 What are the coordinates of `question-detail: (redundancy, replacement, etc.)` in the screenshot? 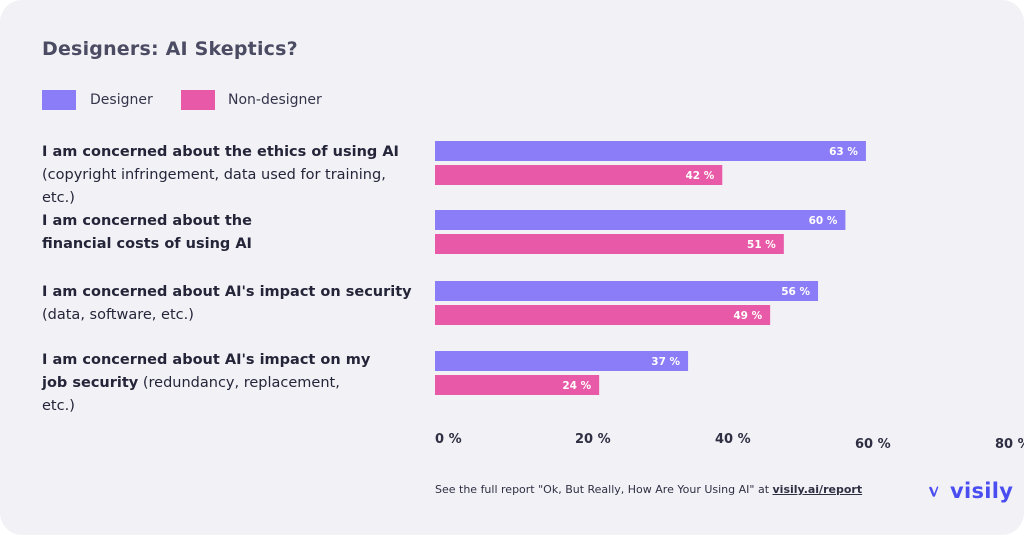 It's located at (191, 394).